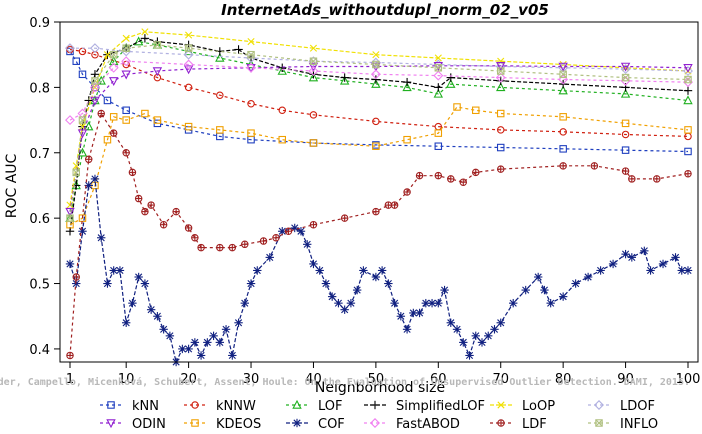  What do you see at coordinates (625, 379) in the screenshot?
I see `x-tick-label: 90` at bounding box center [625, 379].